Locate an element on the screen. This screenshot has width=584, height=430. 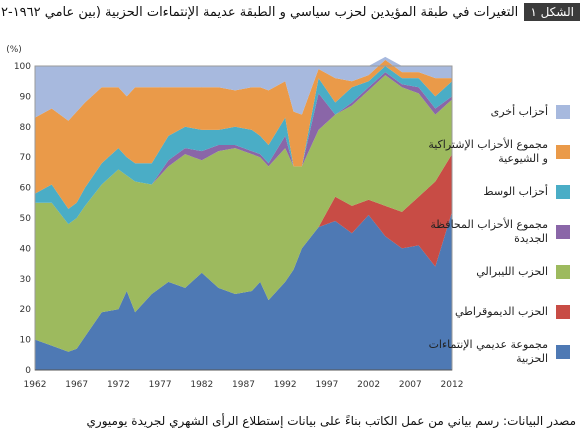
legend-item: مجموعة عديمي الإنتماءات الحزبية is located at coordinates (495, 352).